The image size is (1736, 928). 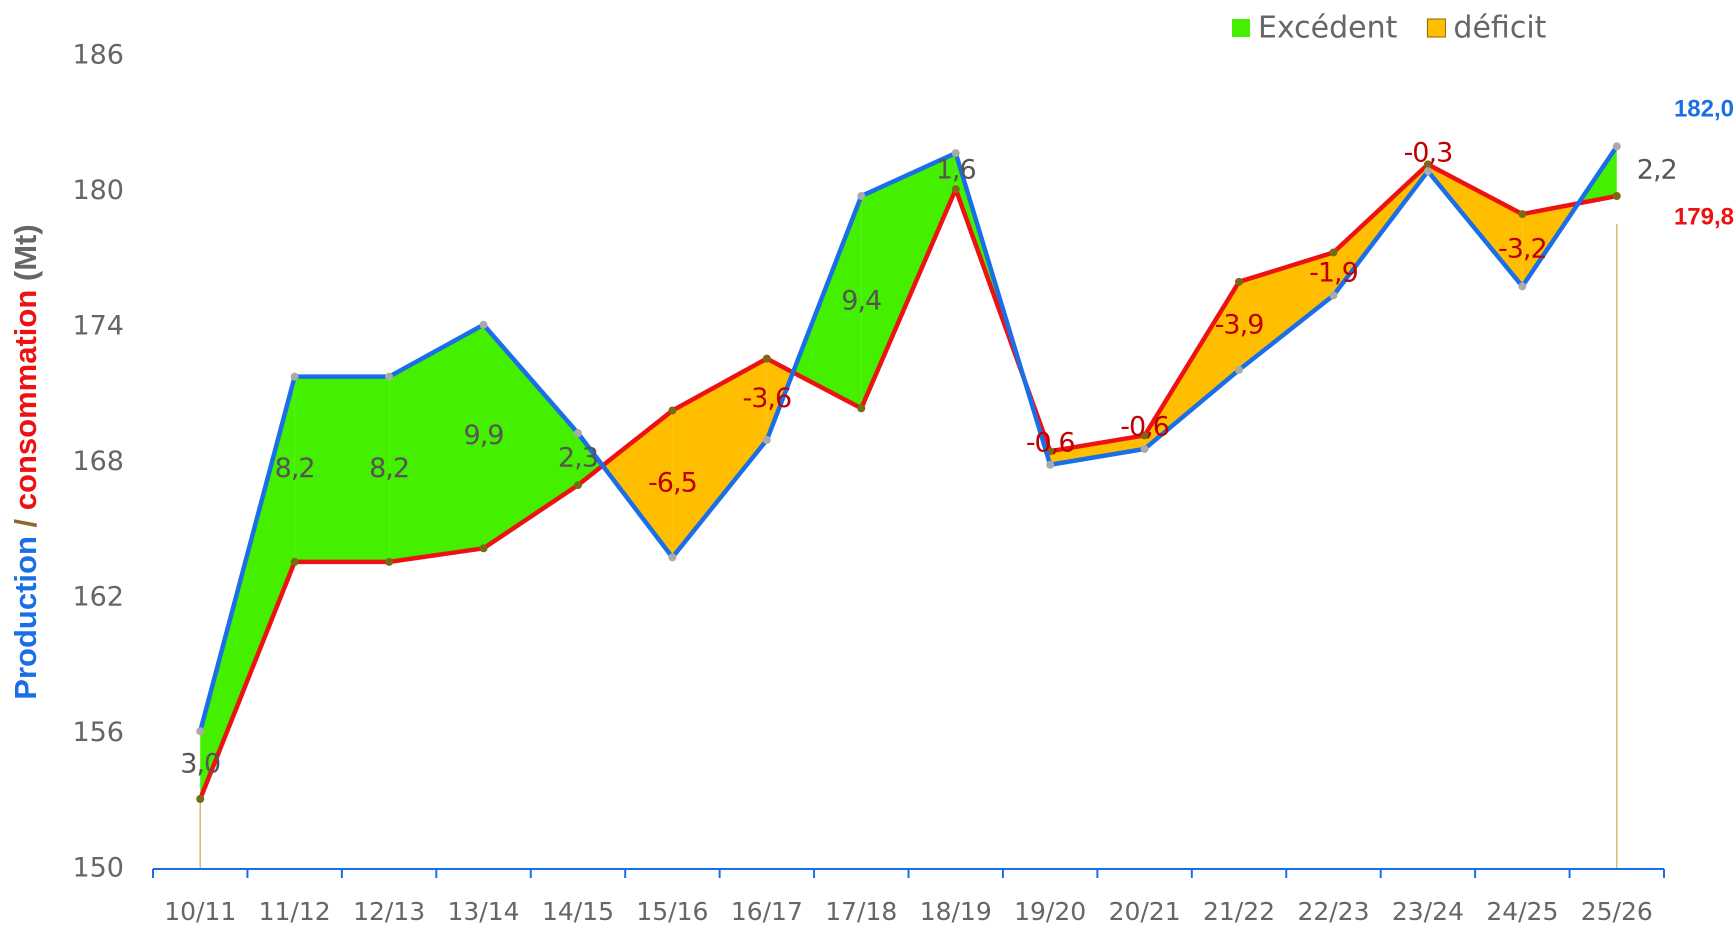 I want to click on data-label: -1,9, so click(x=1333, y=272).